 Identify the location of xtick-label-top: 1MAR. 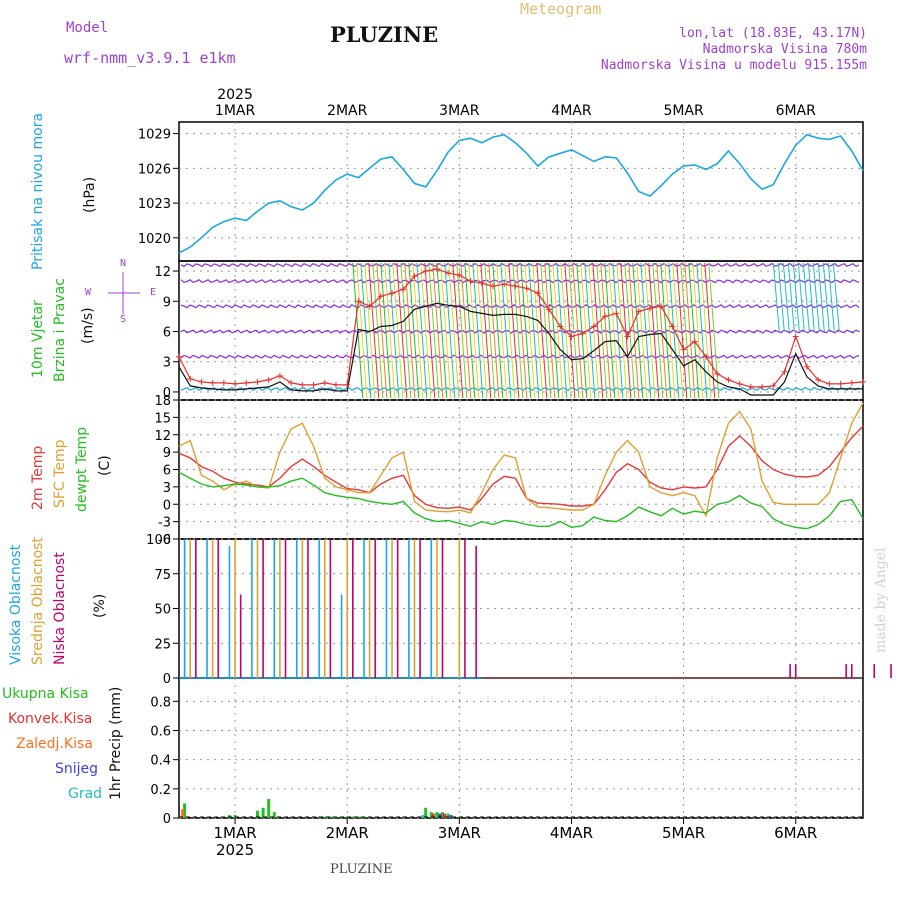
(235, 111).